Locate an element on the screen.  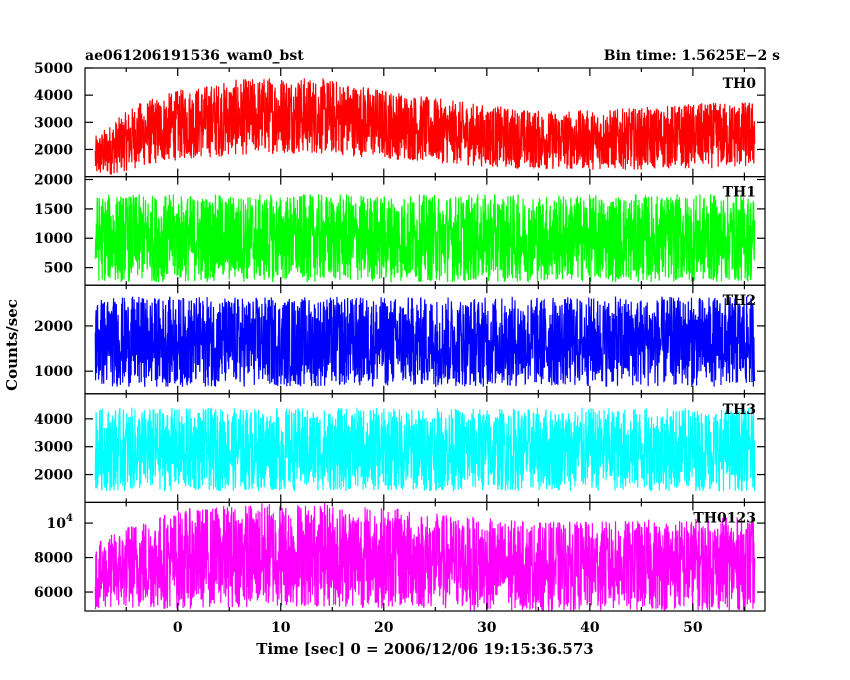
y-tick-exponent: 4 is located at coordinates (69, 518).